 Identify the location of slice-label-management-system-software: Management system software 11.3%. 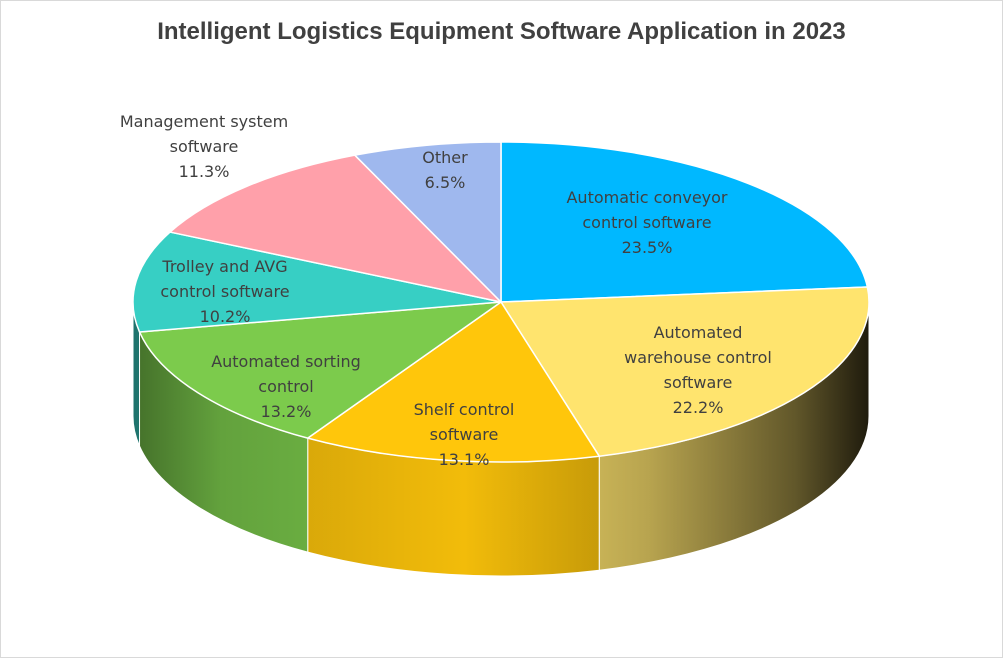
(204, 146).